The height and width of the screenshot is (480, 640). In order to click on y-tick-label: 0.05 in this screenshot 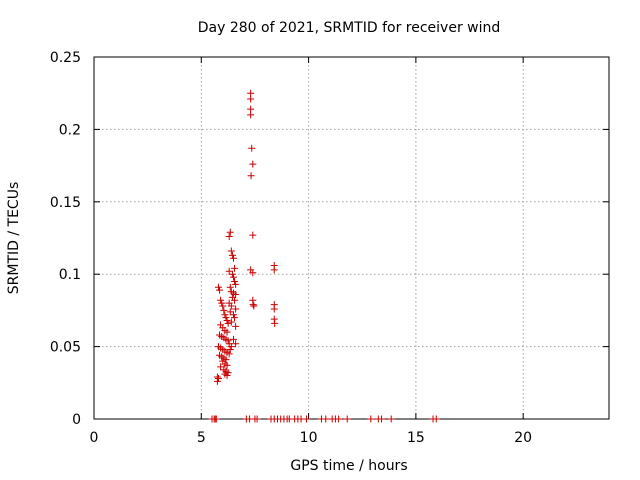, I will do `click(65, 348)`.